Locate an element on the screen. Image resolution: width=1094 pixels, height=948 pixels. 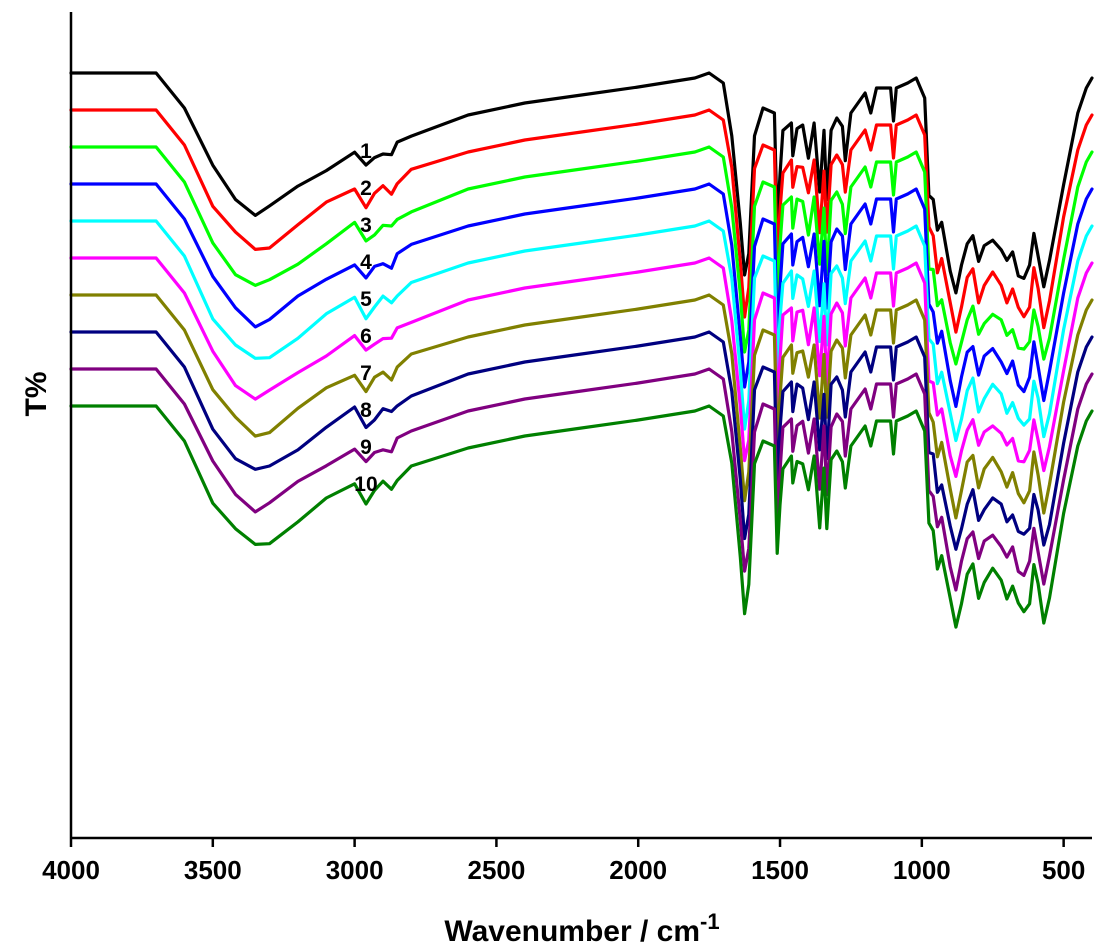
x-tick-label-1000: 1000 is located at coordinates (922, 870).